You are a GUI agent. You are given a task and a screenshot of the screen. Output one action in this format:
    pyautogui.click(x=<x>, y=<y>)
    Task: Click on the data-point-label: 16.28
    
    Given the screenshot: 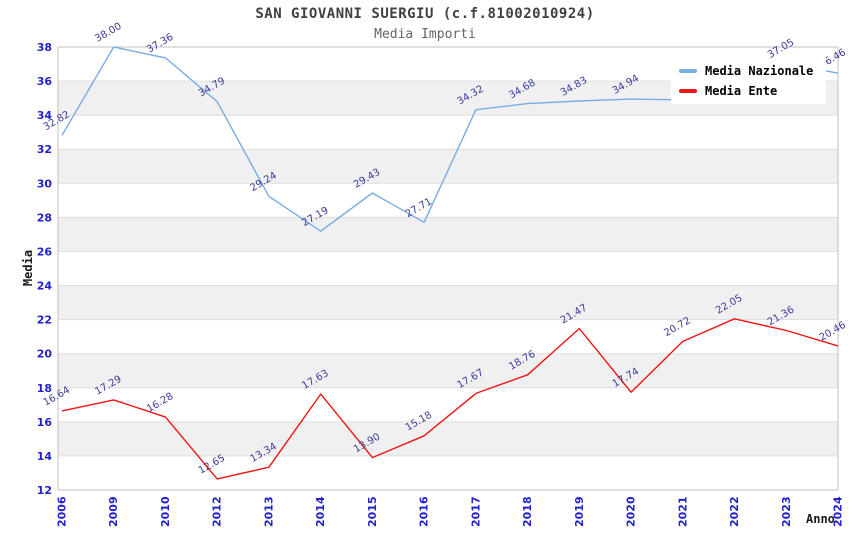 What is the action you would take?
    pyautogui.click(x=160, y=403)
    